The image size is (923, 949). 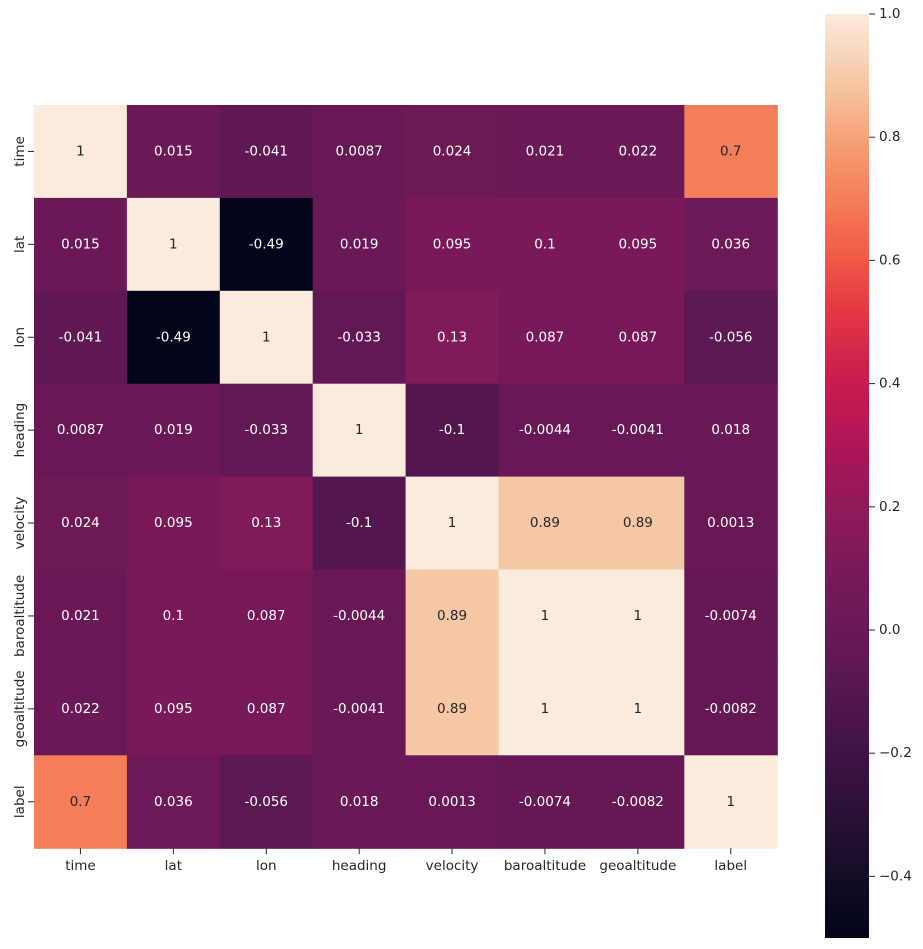 What do you see at coordinates (889, 384) in the screenshot?
I see `colorbar-tick-label: 0.4` at bounding box center [889, 384].